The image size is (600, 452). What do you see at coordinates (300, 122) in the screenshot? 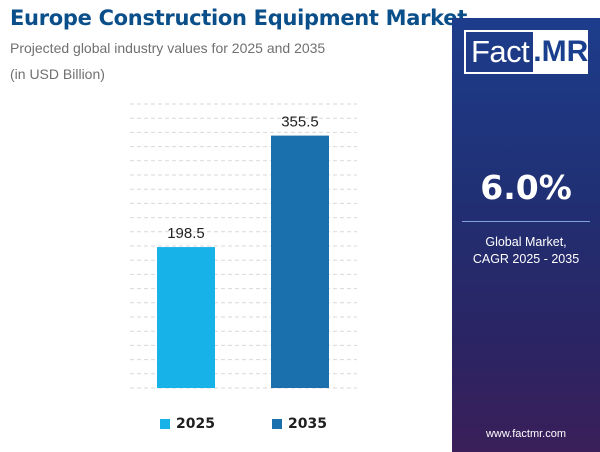
I see `data-label-2035: 355.5` at bounding box center [300, 122].